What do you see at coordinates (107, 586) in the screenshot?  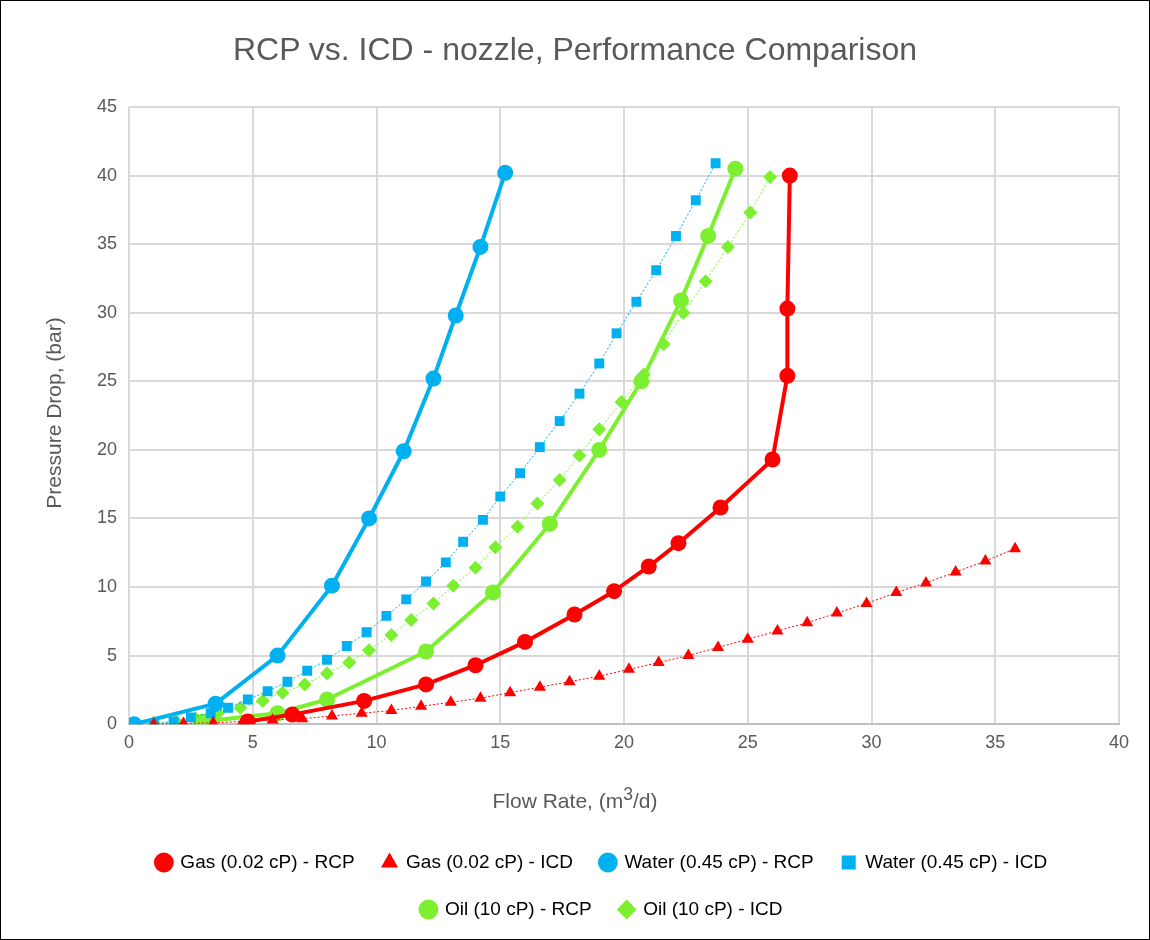 I see `y-tick-label: 10` at bounding box center [107, 586].